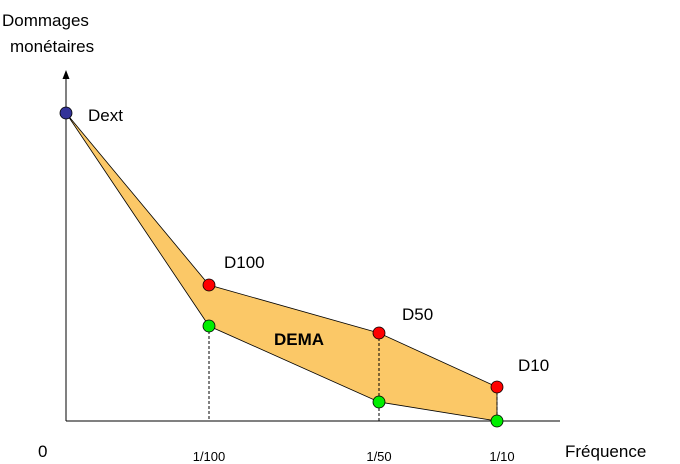 The width and height of the screenshot is (680, 464). I want to click on point-d50-low, so click(379, 402).